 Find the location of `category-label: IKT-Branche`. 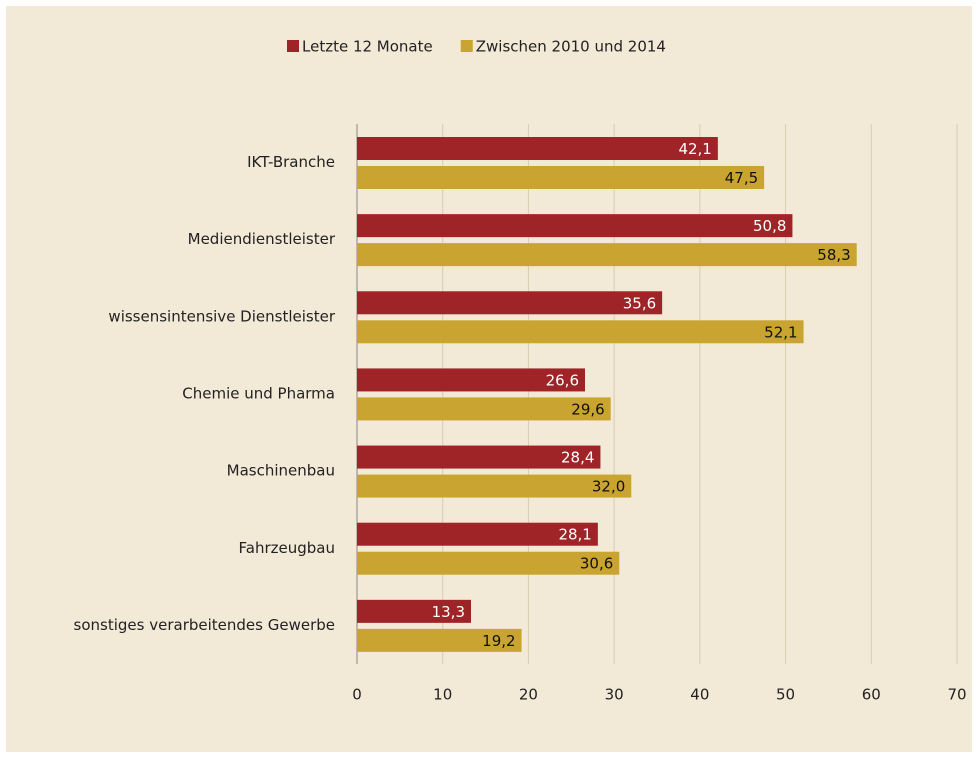

category-label: IKT-Branche is located at coordinates (291, 162).